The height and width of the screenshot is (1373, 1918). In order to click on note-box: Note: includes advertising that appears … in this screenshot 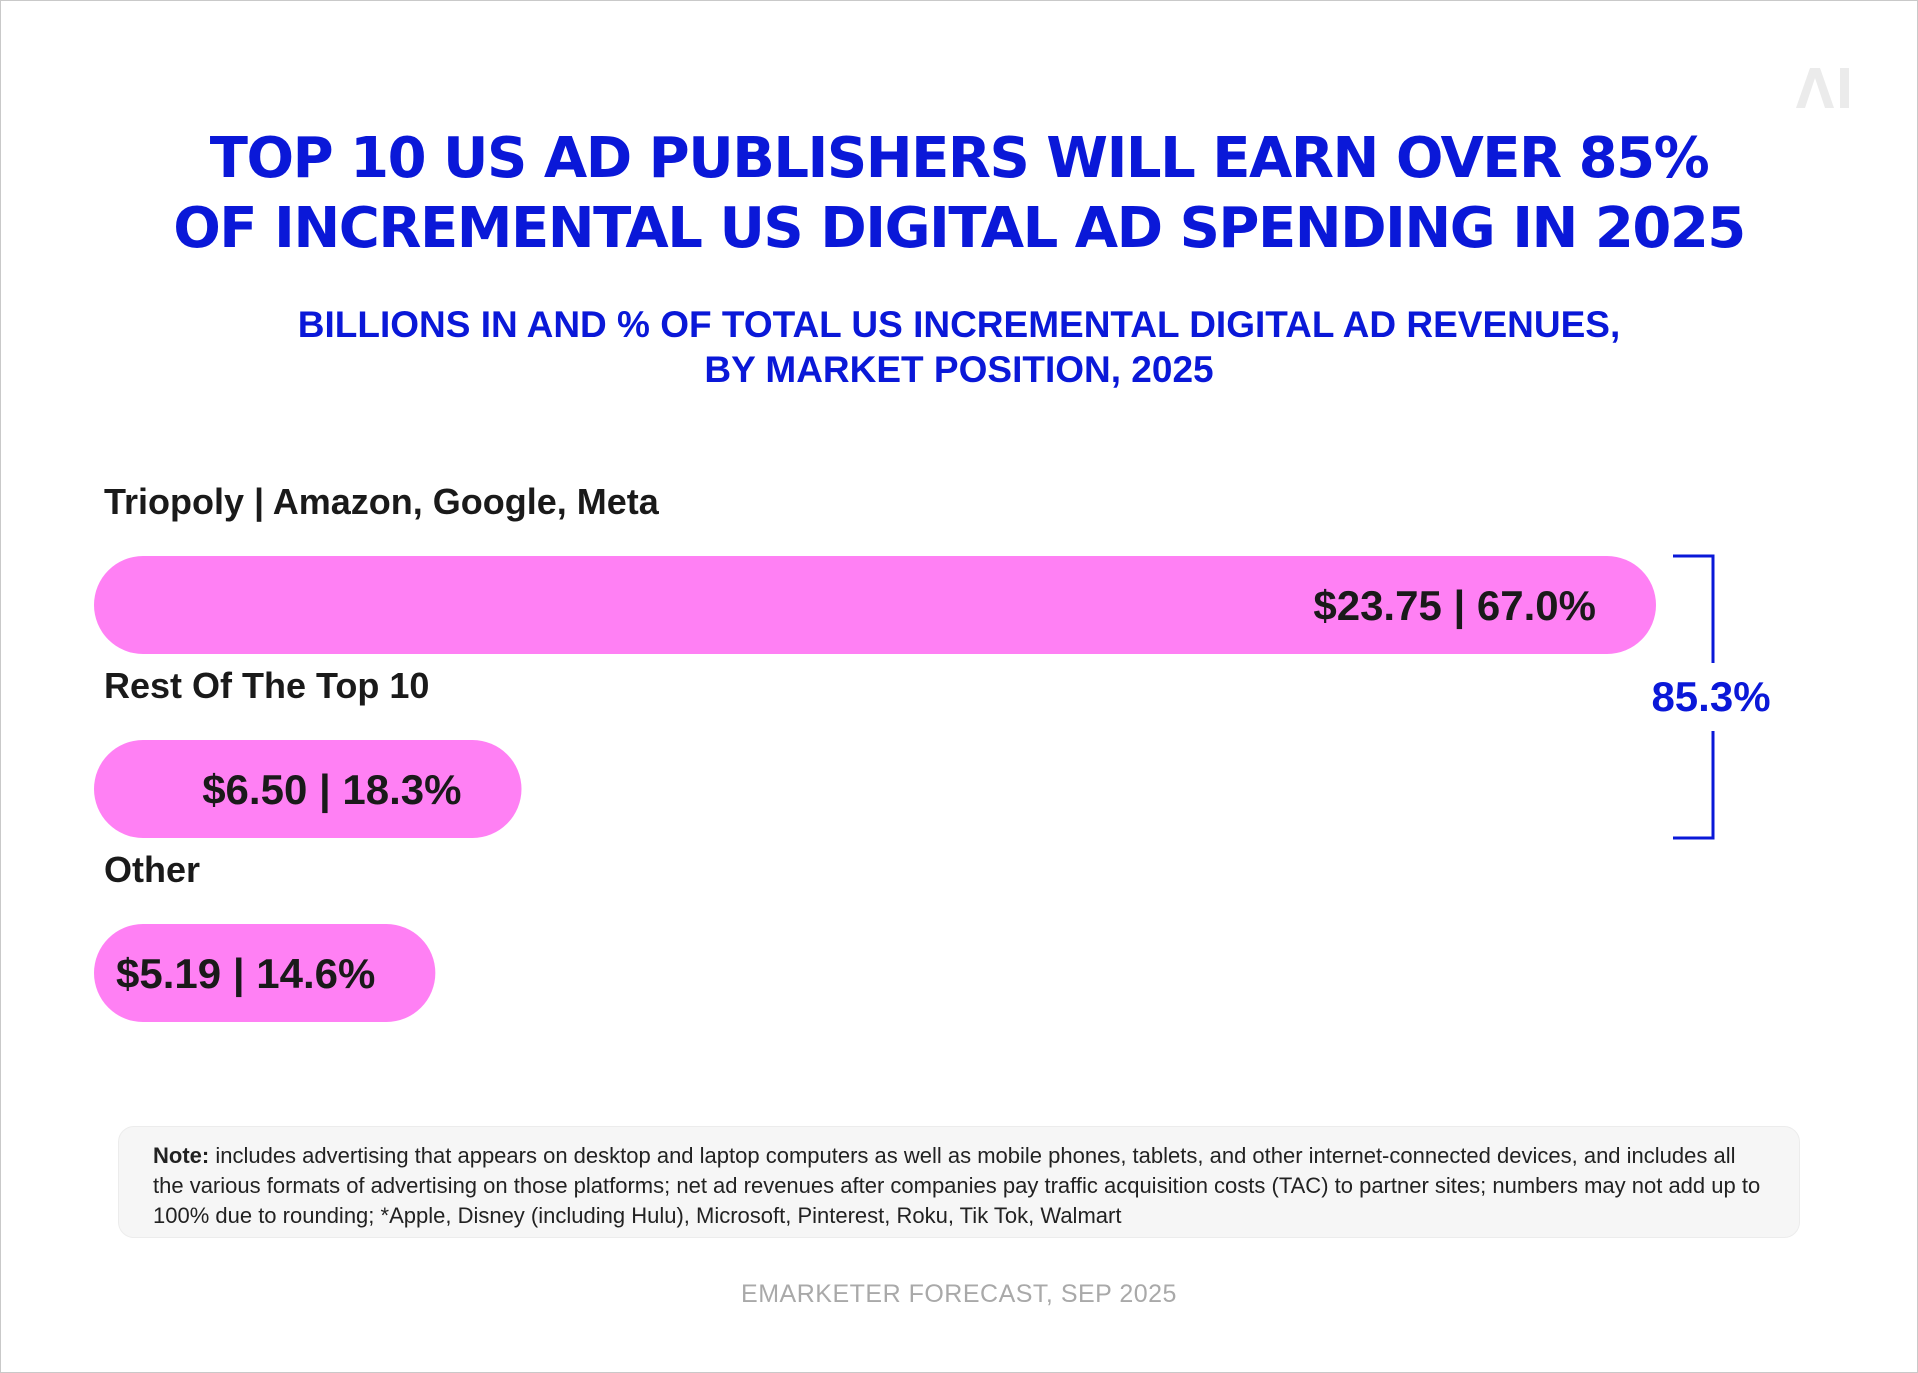, I will do `click(959, 1182)`.